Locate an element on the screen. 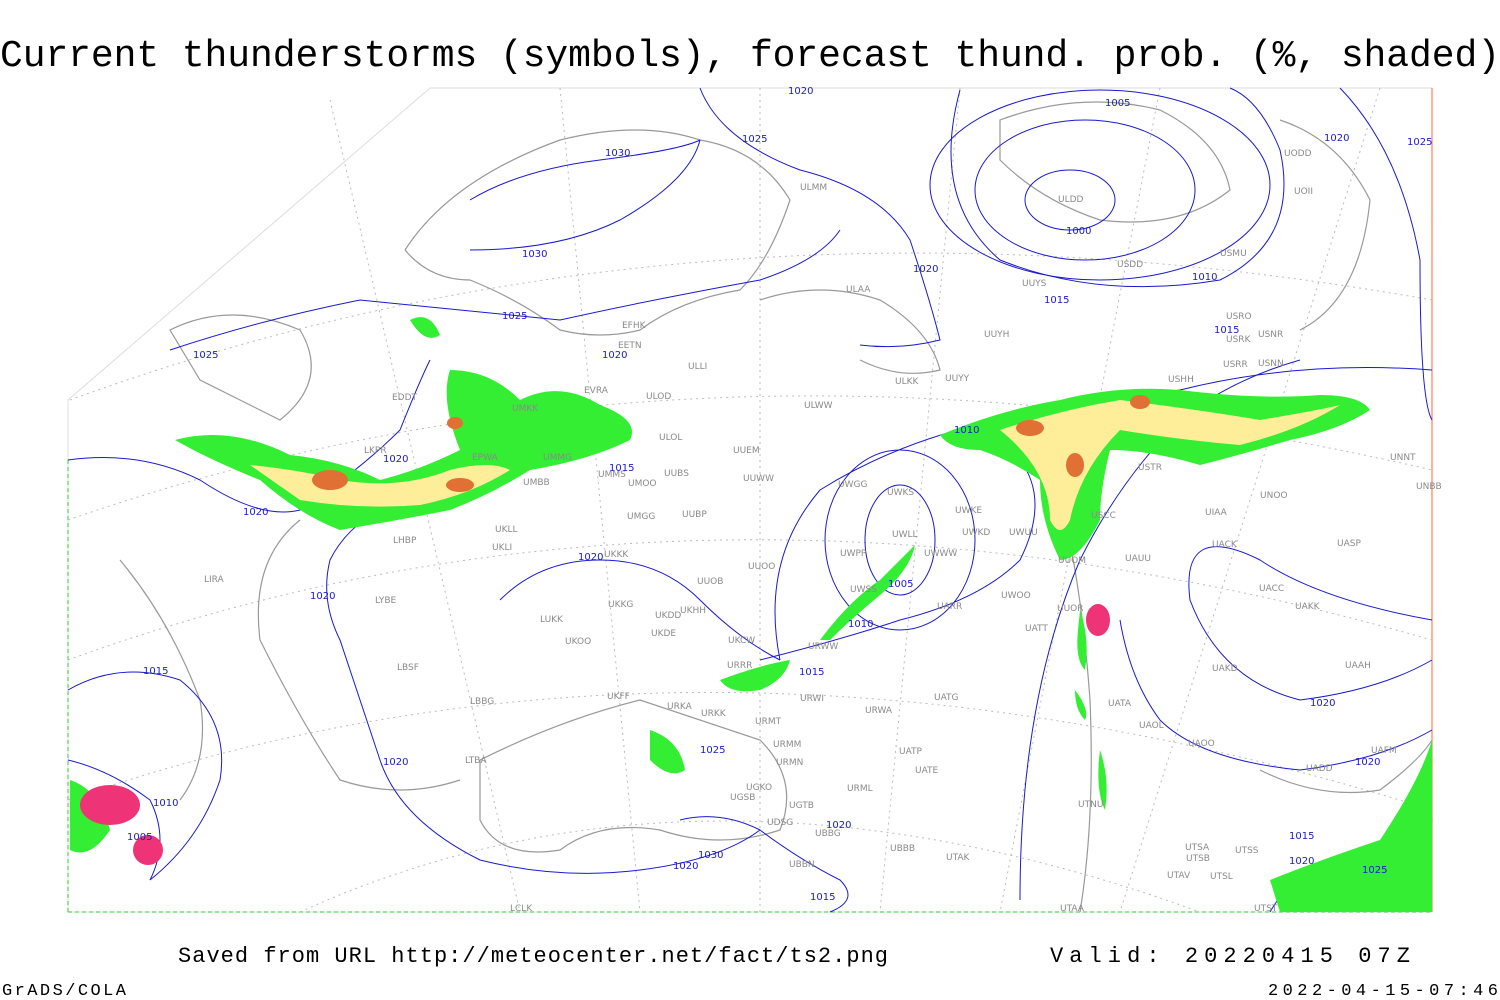 This screenshot has height=1000, width=1500. station-label: UKDD is located at coordinates (668, 616).